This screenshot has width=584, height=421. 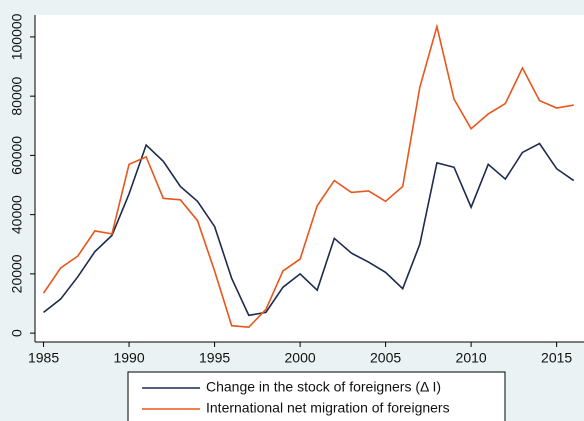 I want to click on y-tick-label: 80000, so click(x=17, y=95).